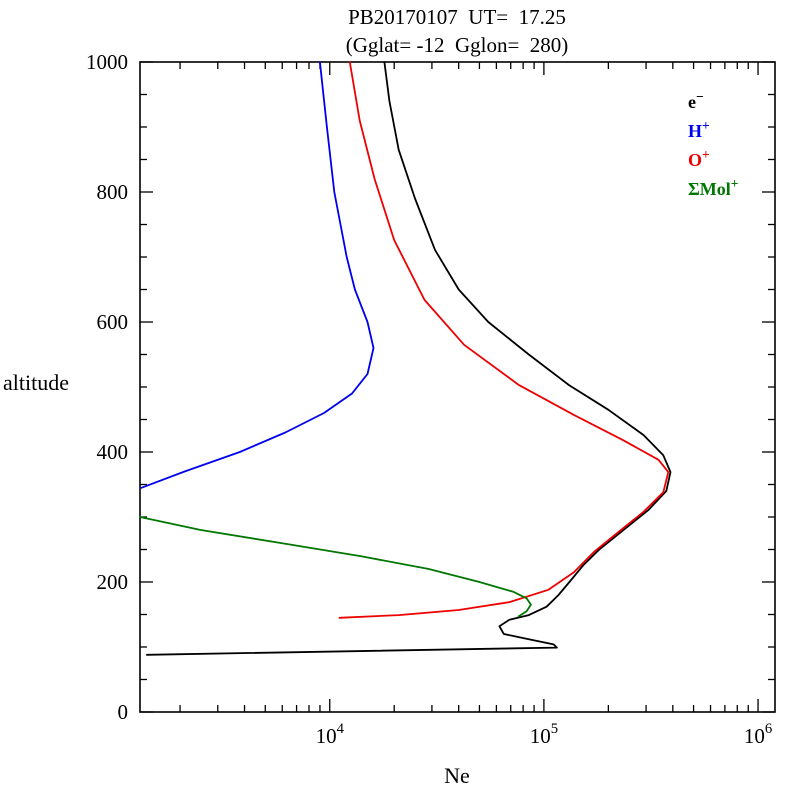 The height and width of the screenshot is (795, 792). Describe the element at coordinates (696, 100) in the screenshot. I see `legend-entry-electron: e−` at that location.